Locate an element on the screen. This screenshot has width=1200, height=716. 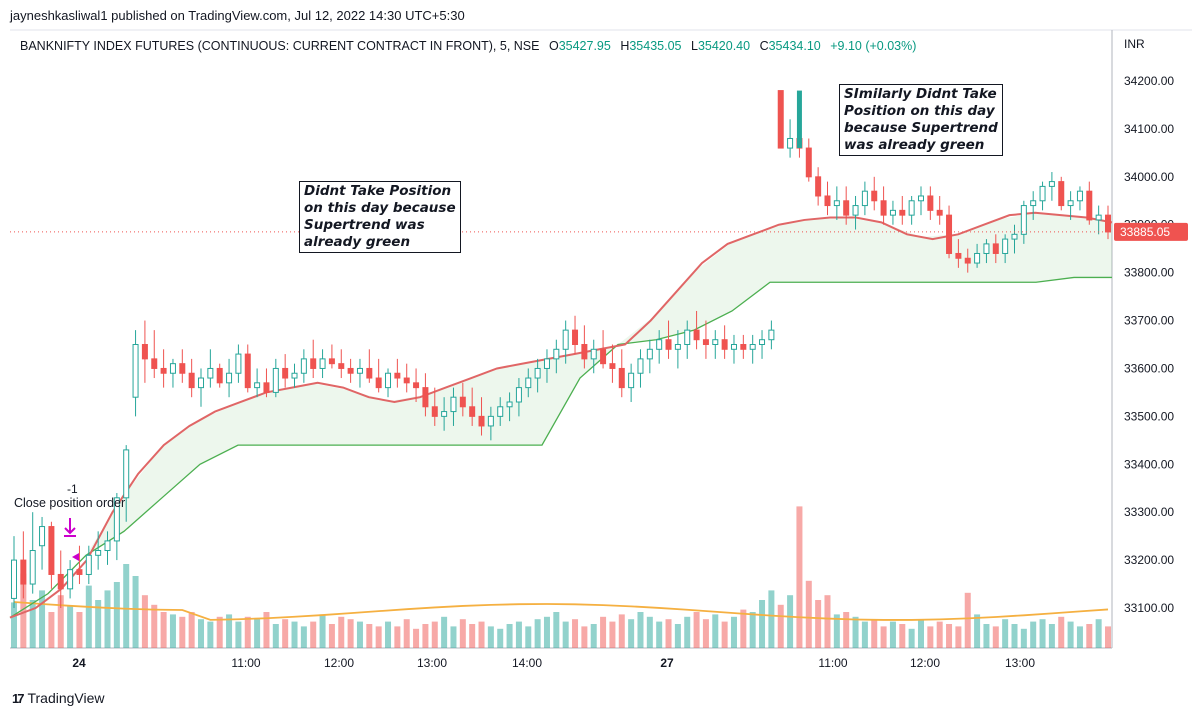
low-label: L is located at coordinates (694, 46).